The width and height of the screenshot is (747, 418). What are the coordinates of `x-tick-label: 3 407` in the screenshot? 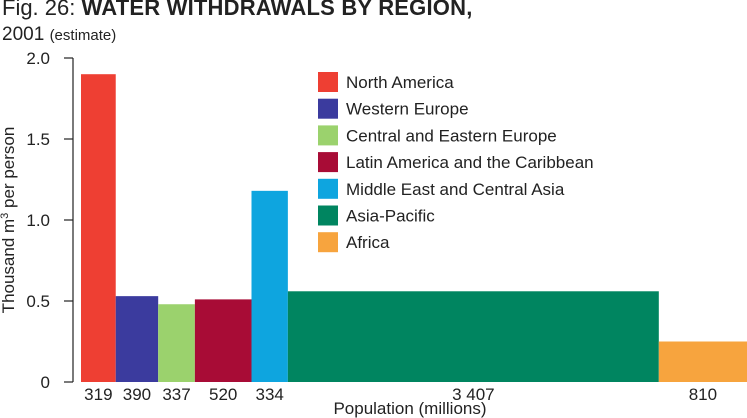 It's located at (473, 394).